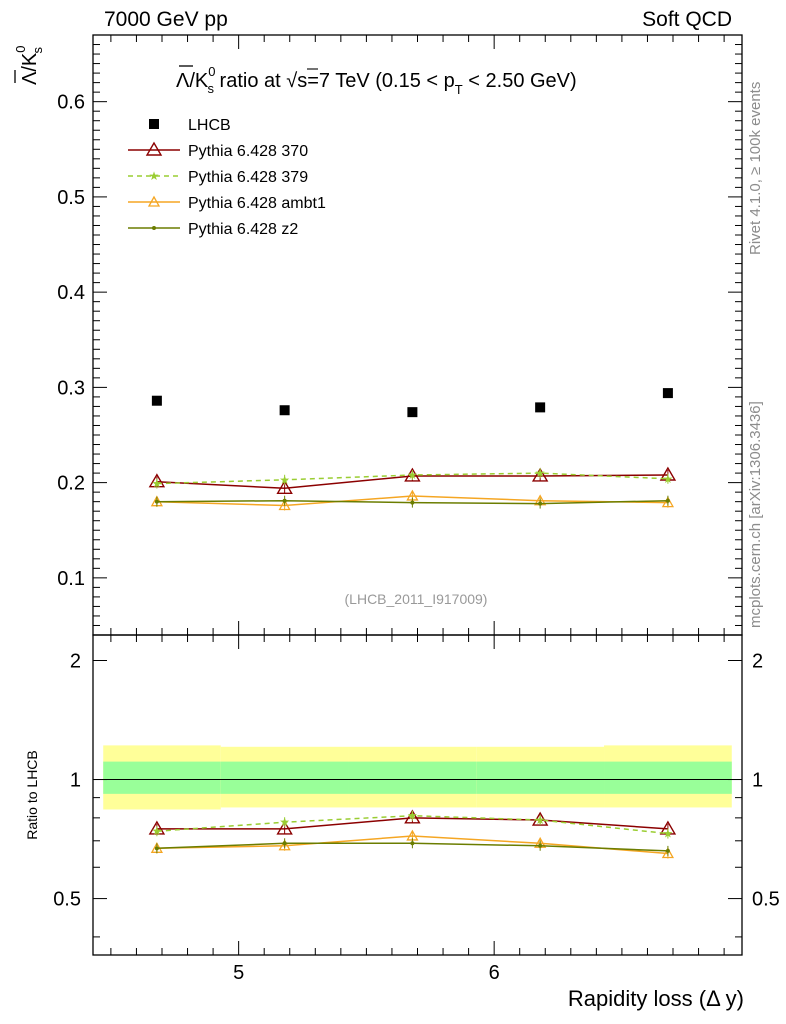 The image size is (786, 1024). Describe the element at coordinates (656, 998) in the screenshot. I see `x-axis-label: Rapidity loss (Δ y)` at that location.